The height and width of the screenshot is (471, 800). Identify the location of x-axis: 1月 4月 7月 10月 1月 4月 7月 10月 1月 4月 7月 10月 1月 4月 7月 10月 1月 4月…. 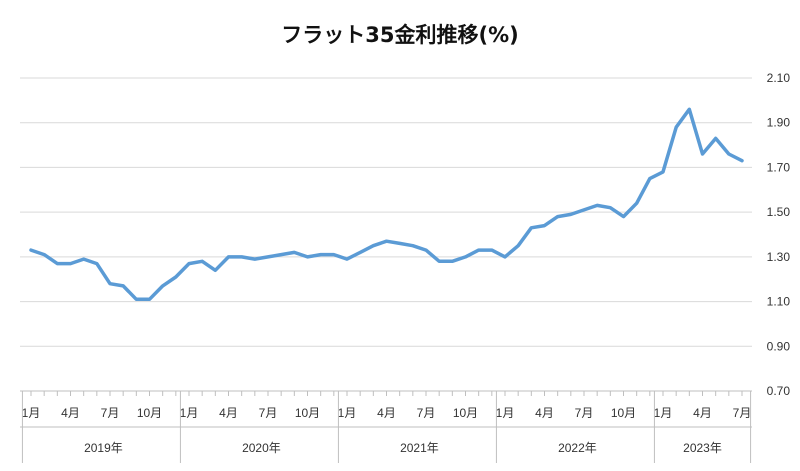
(386, 426).